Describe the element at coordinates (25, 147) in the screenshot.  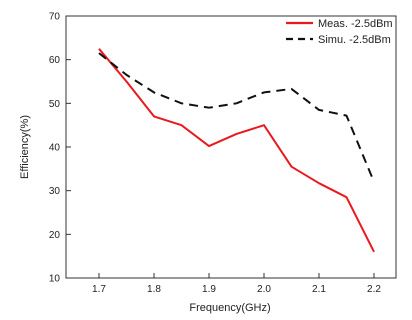
I see `y-axis-title: Efficiency(%)` at that location.